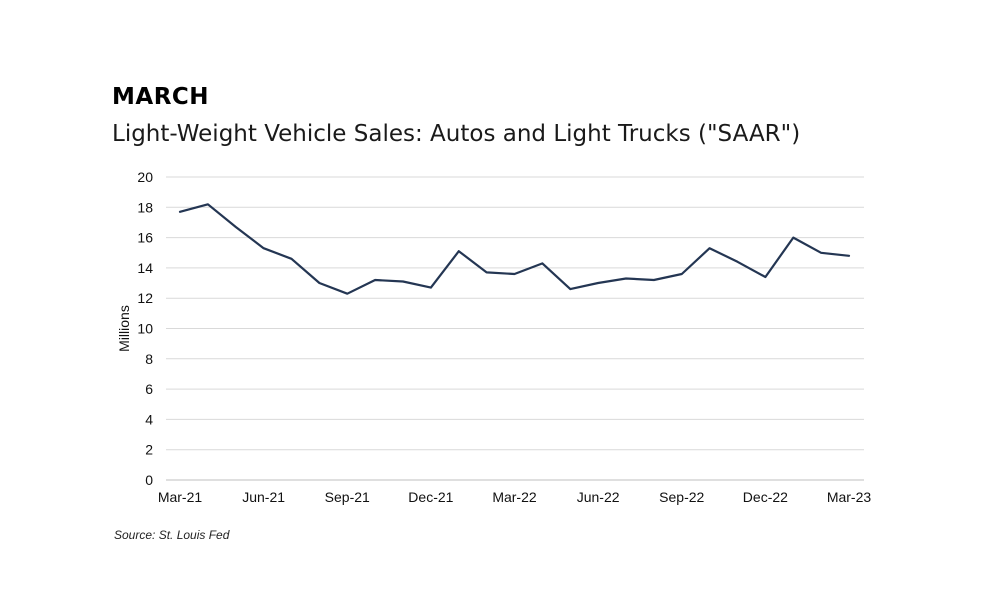 The image size is (1000, 604). Describe the element at coordinates (145, 268) in the screenshot. I see `y-tick-label: 14` at that location.